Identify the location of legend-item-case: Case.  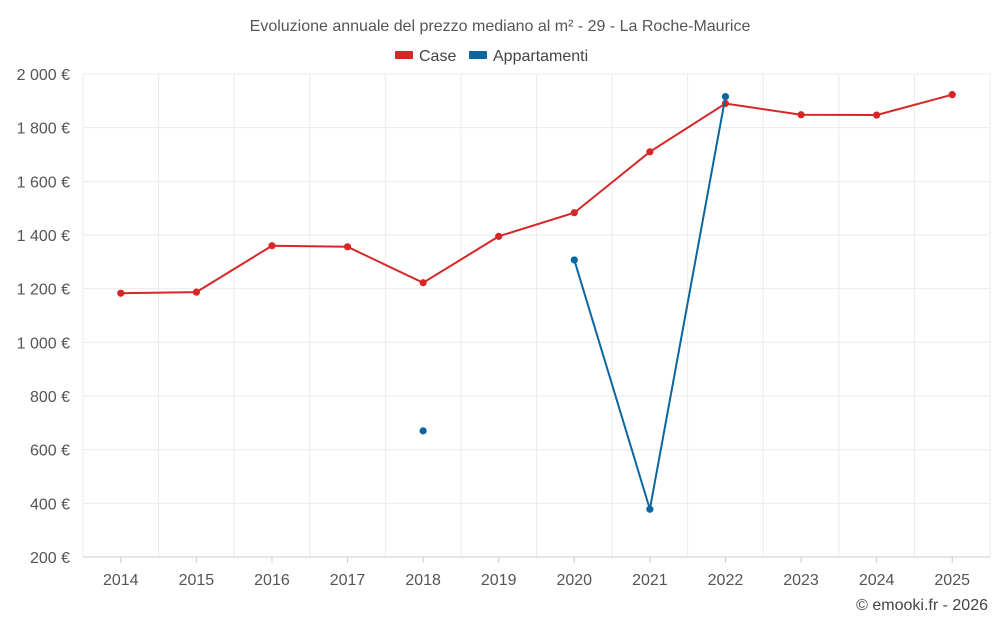
(425, 56).